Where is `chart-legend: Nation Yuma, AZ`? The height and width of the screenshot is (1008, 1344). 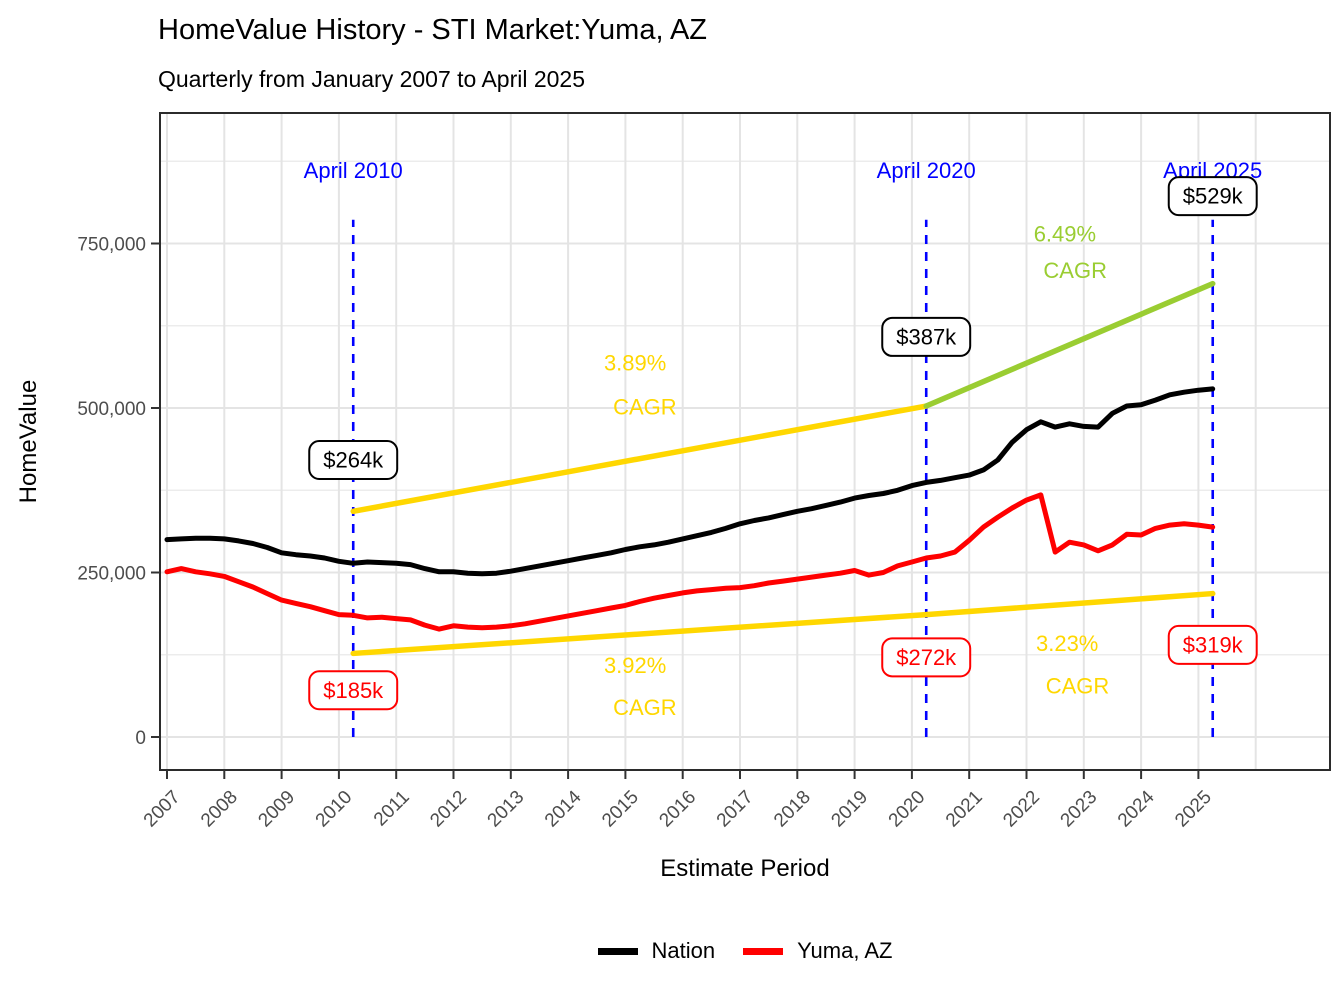
chart-legend: Nation Yuma, AZ is located at coordinates (672, 951).